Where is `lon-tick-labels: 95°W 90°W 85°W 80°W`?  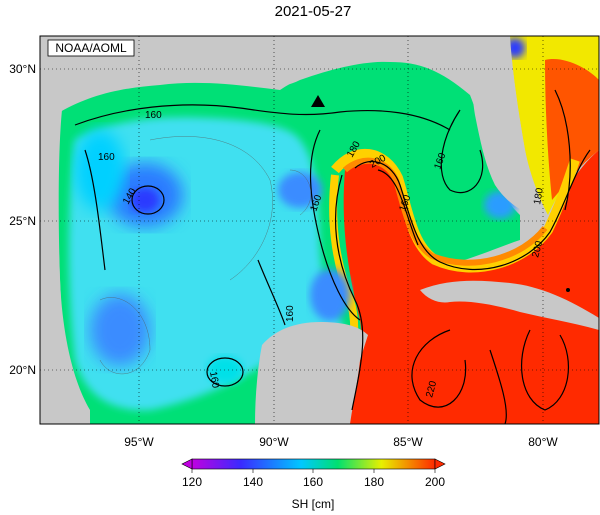
lon-tick-labels: 95°W 90°W 85°W 80°W is located at coordinates (341, 442).